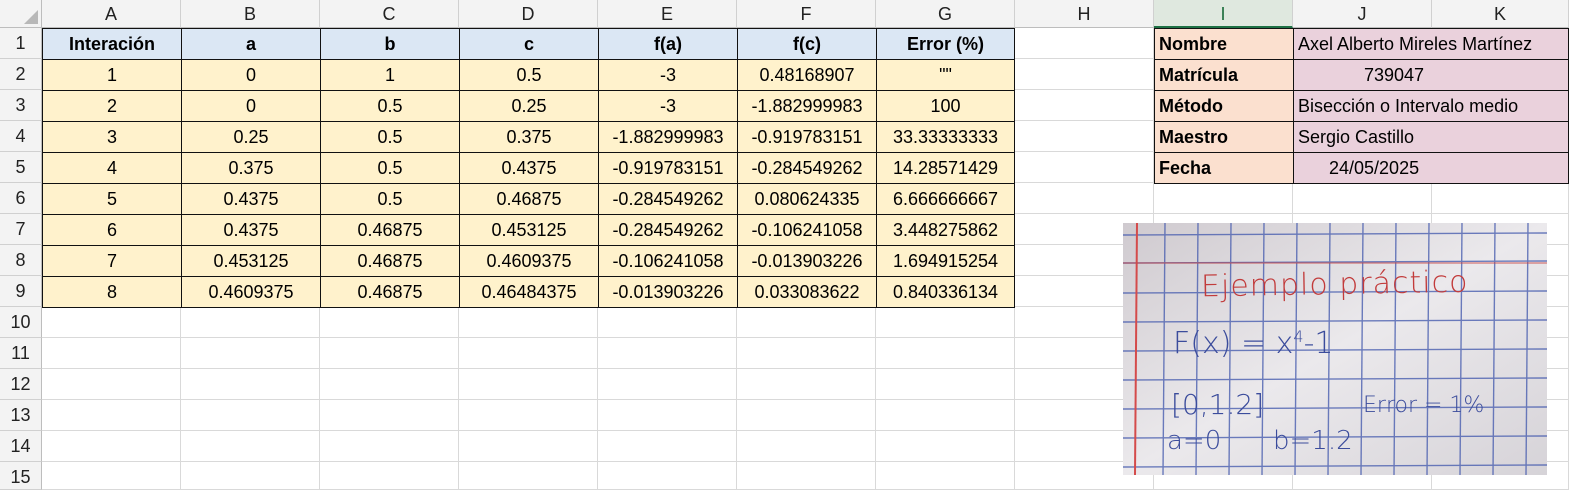 This screenshot has width=1569, height=492. Describe the element at coordinates (1224, 75) in the screenshot. I see `info-label-cell: Matrícula` at that location.